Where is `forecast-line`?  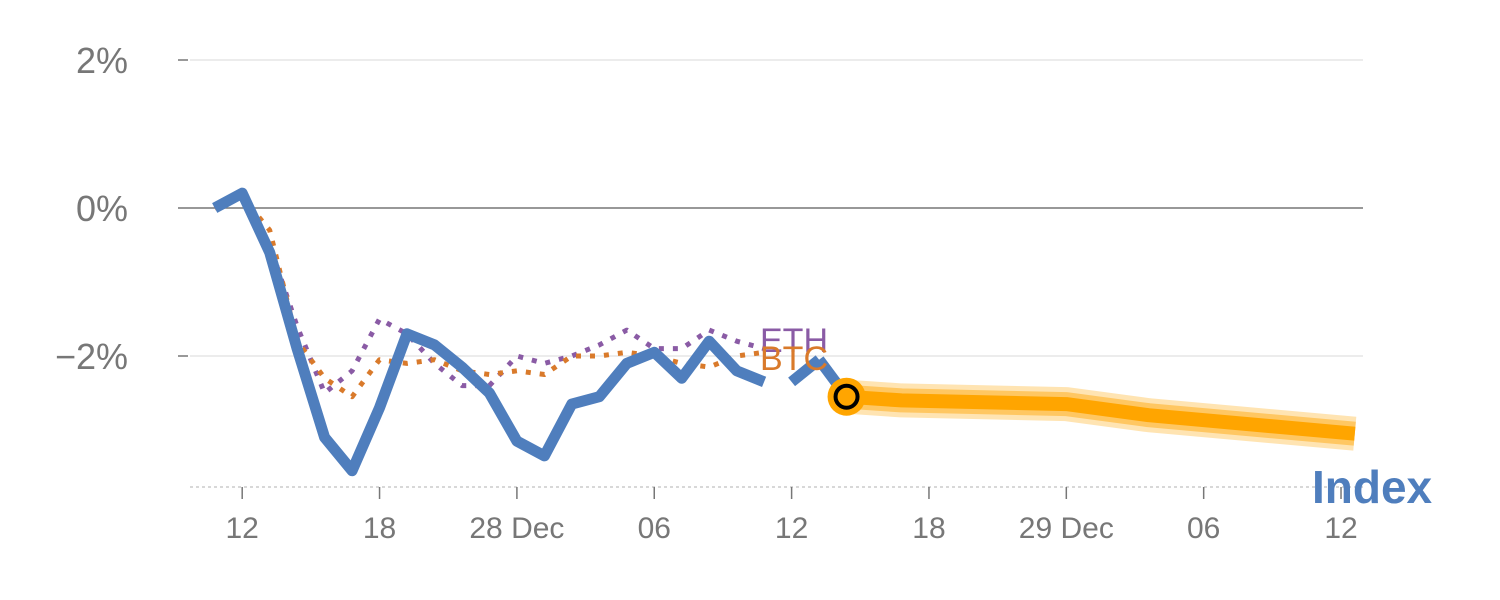 forecast-line is located at coordinates (1101, 415).